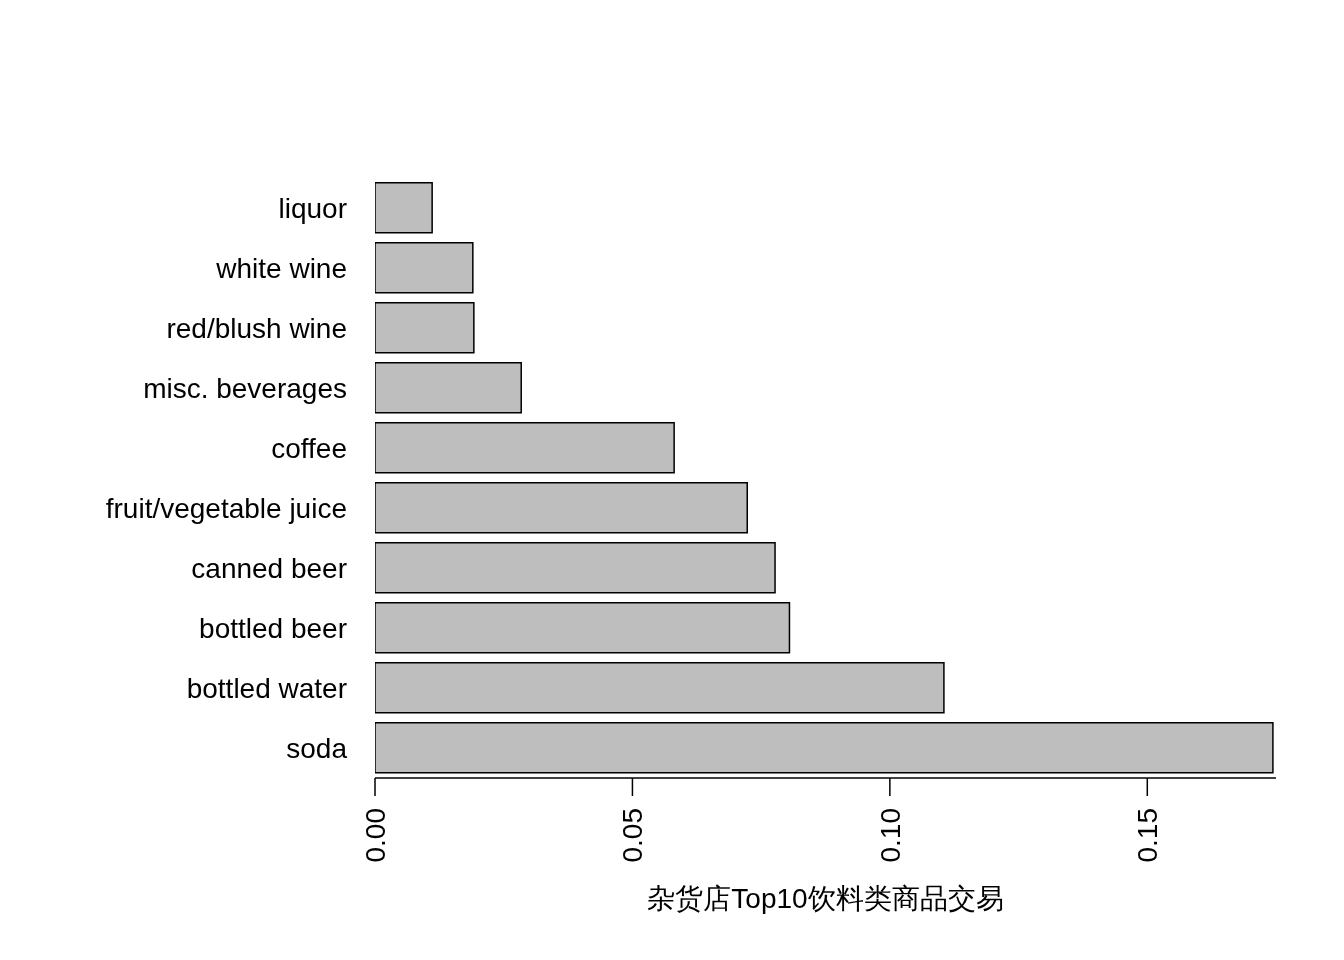  I want to click on x-tick-label: 0.15, so click(1148, 835).